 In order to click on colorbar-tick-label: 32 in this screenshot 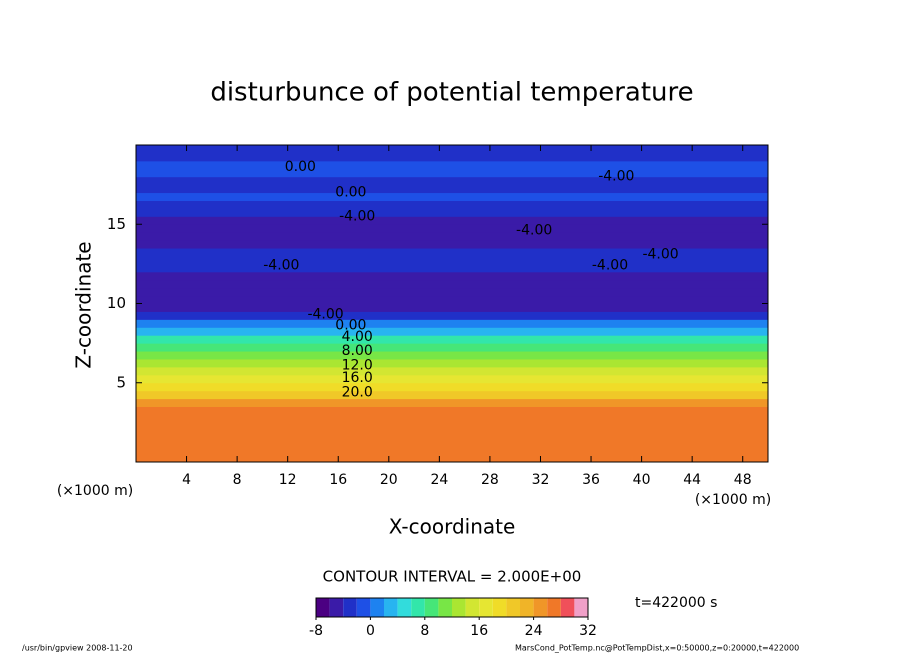, I will do `click(588, 631)`.